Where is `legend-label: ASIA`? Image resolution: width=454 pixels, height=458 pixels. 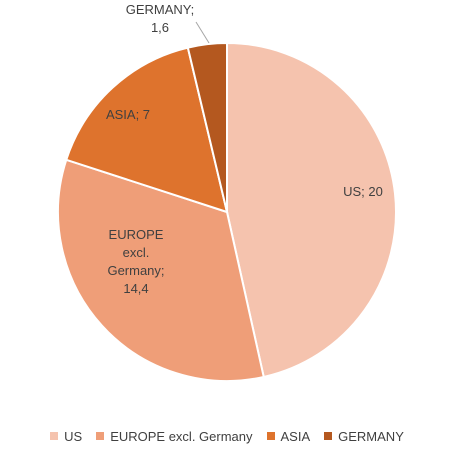 legend-label: ASIA is located at coordinates (295, 436).